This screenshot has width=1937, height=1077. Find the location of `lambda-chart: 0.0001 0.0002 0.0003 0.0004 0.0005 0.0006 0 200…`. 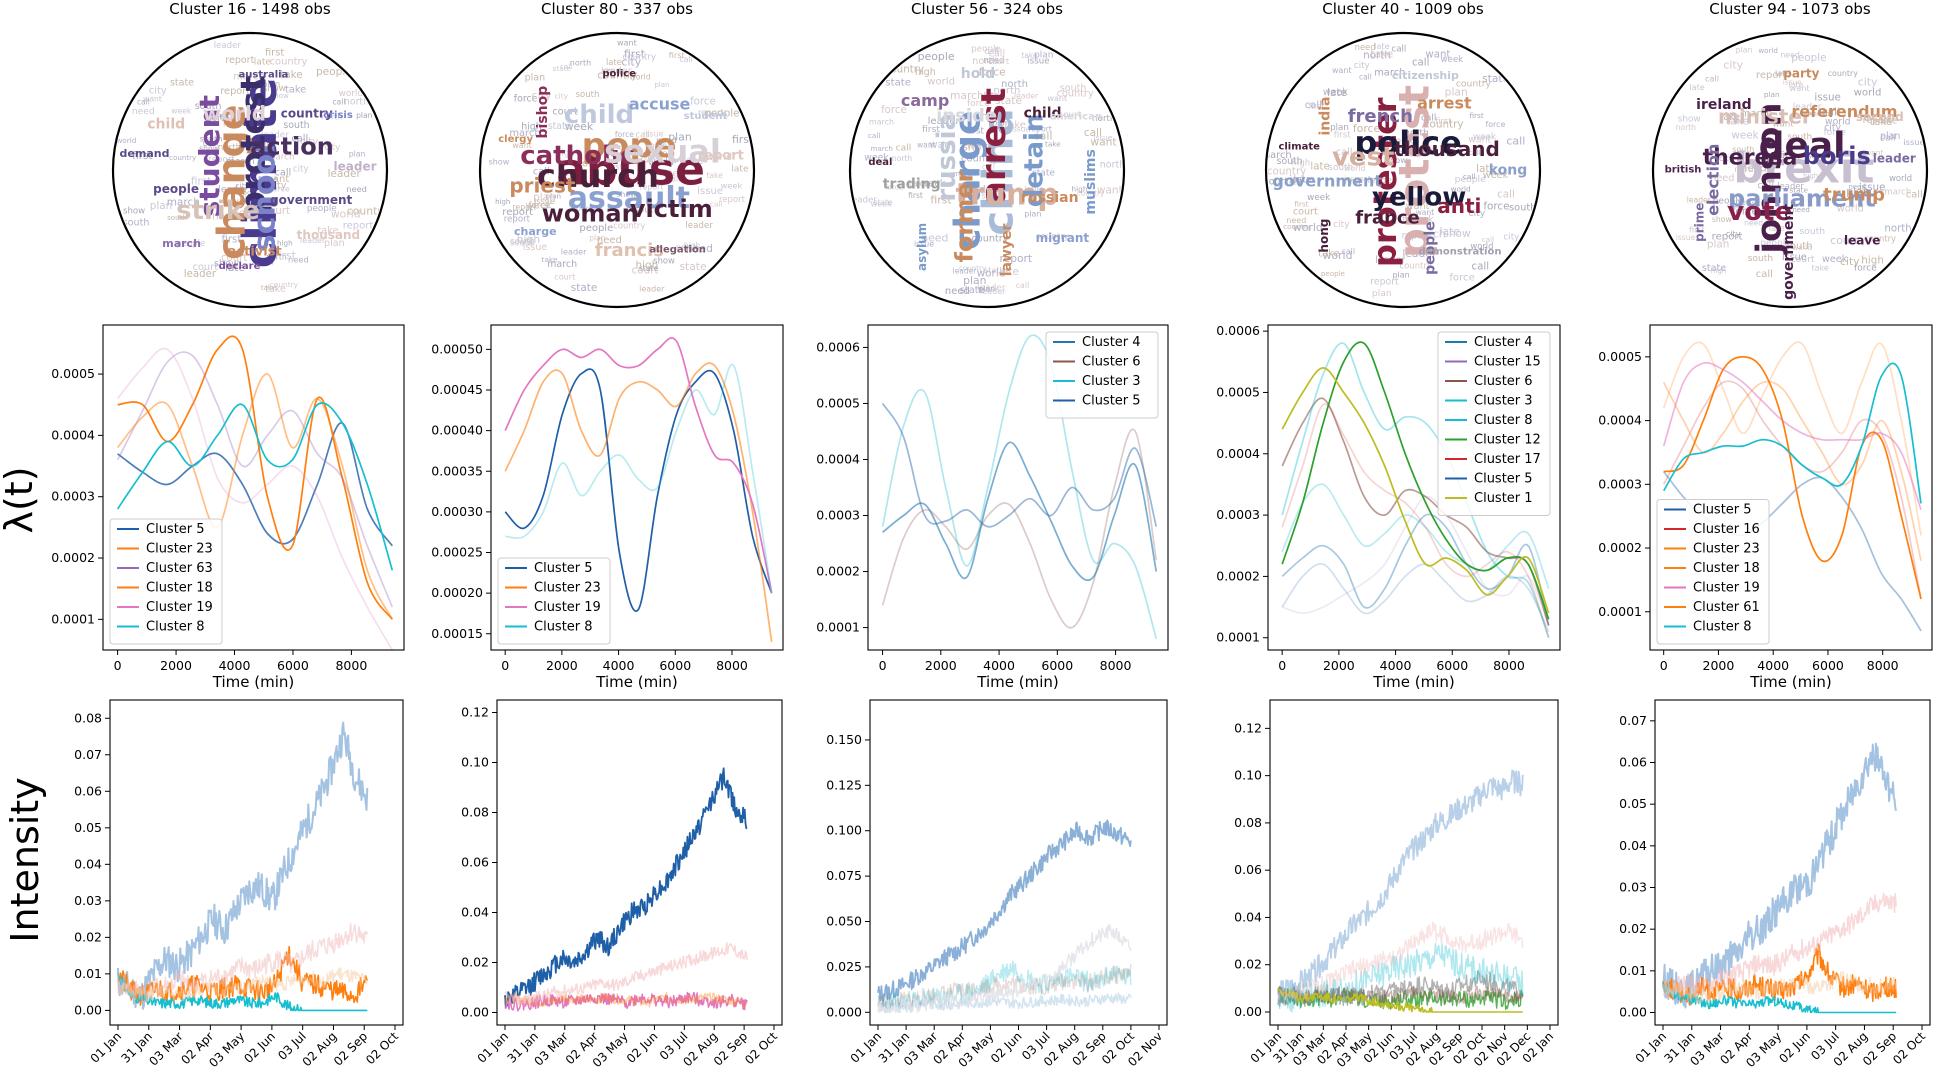

lambda-chart: 0.0001 0.0002 0.0003 0.0004 0.0005 0.0006 0 200… is located at coordinates (1388, 507).